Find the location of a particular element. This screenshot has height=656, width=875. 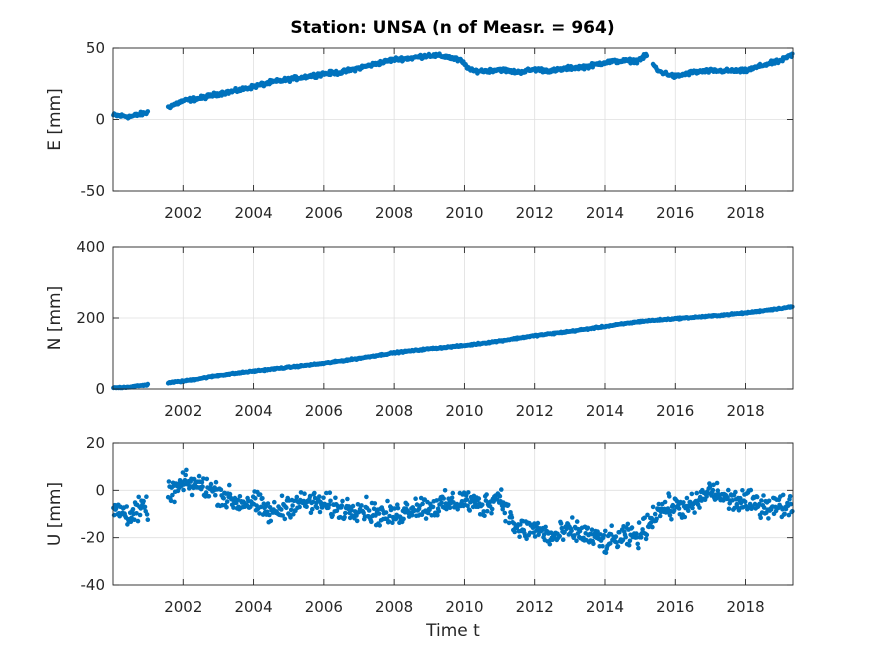

y-axis-label: E [mm] is located at coordinates (55, 119).